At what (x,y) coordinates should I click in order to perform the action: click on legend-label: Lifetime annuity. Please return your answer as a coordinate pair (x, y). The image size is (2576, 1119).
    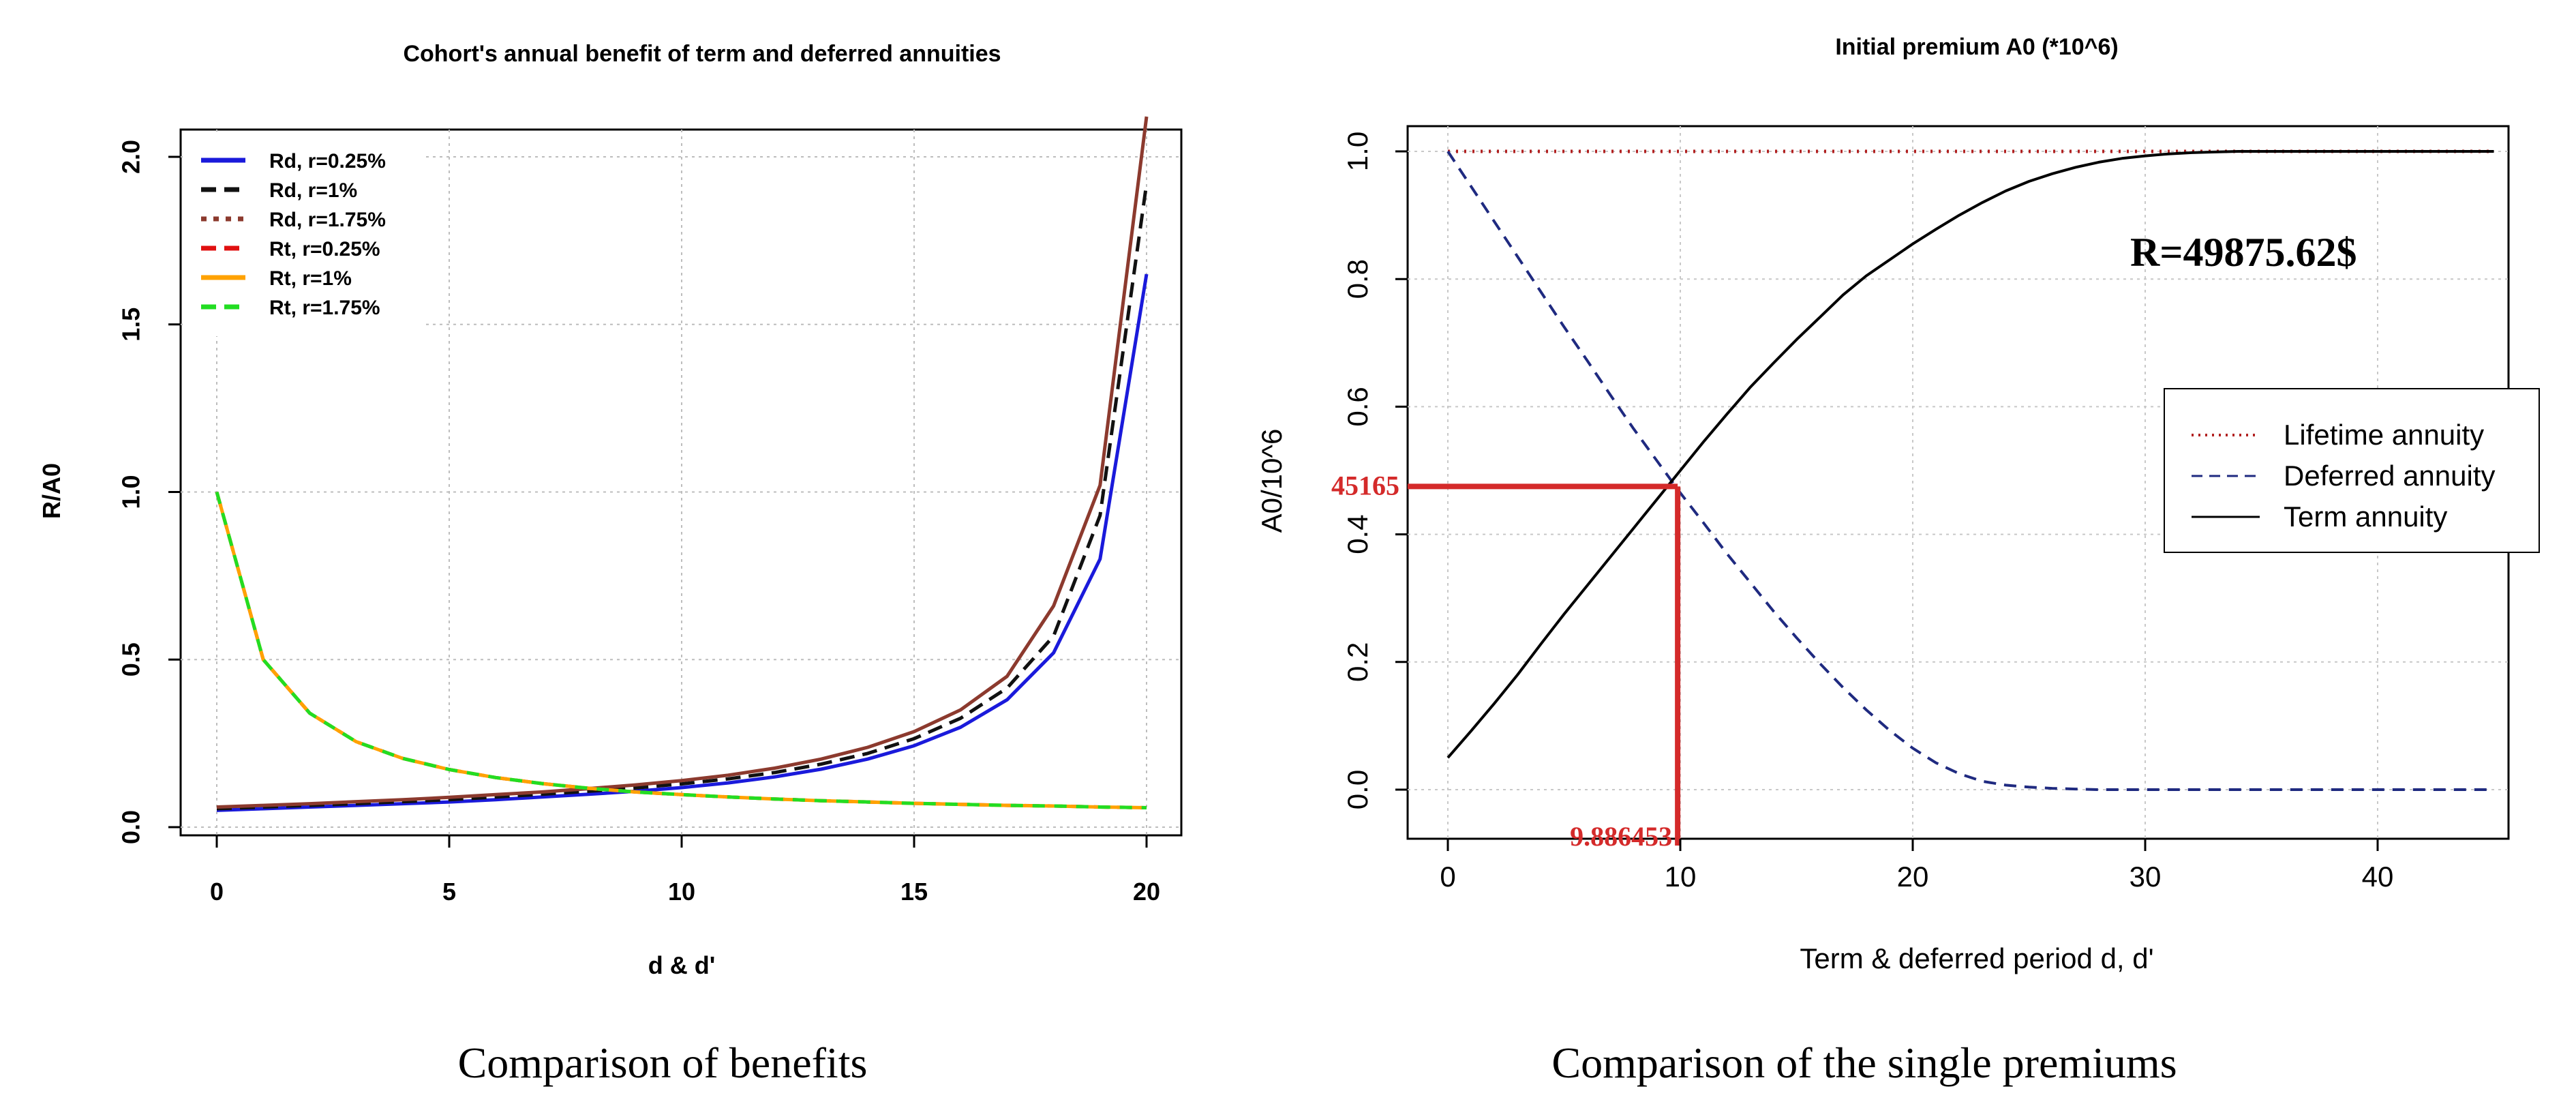
    Looking at the image, I should click on (2384, 435).